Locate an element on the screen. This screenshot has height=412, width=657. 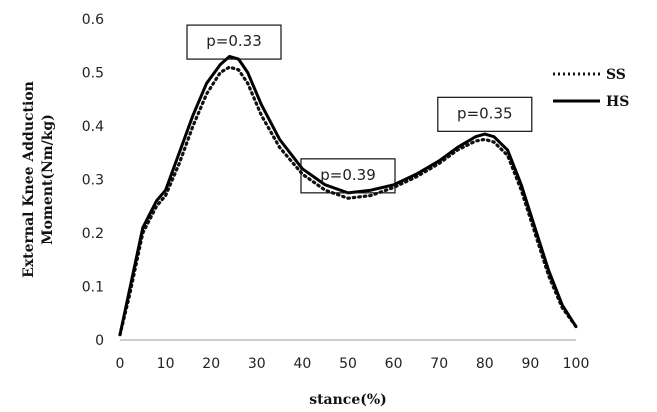
annotation-text: p=0.33 is located at coordinates (234, 41).